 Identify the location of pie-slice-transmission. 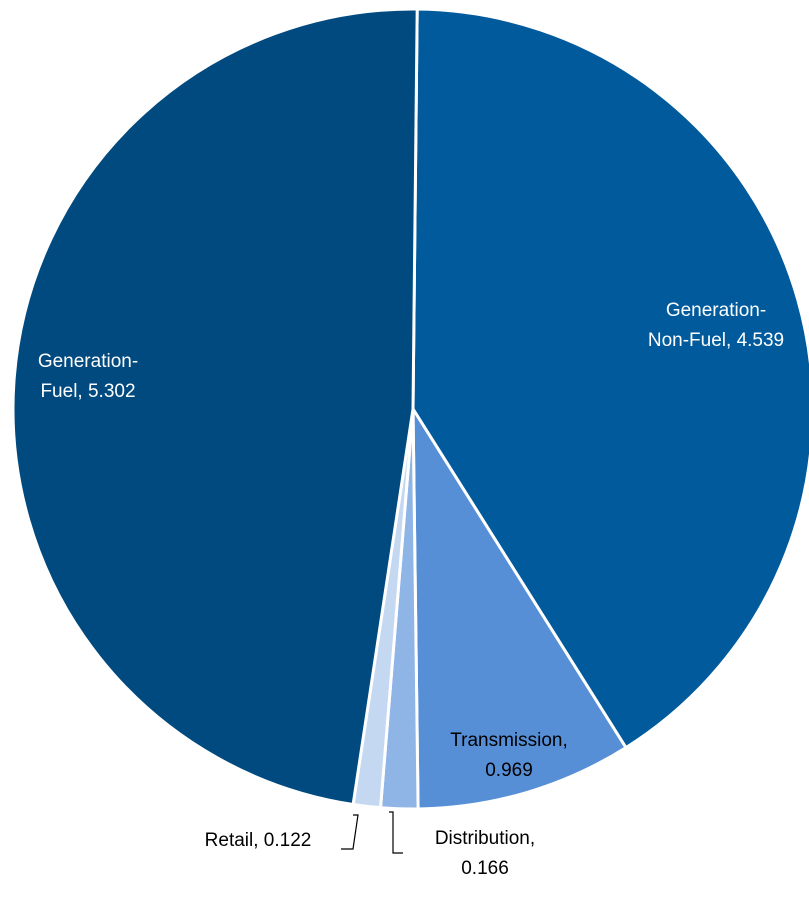
(519, 609).